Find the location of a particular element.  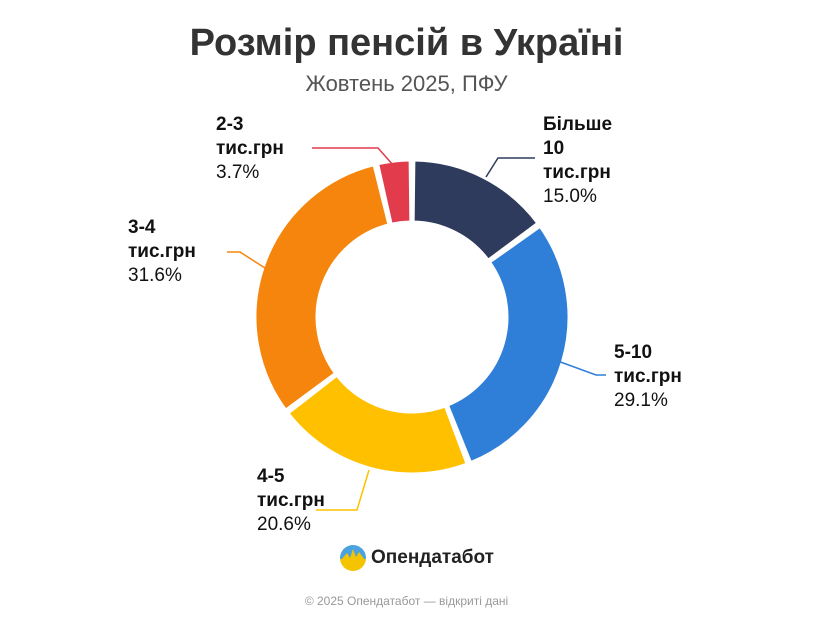

slice-value-3-4k: 31.6% is located at coordinates (155, 275).